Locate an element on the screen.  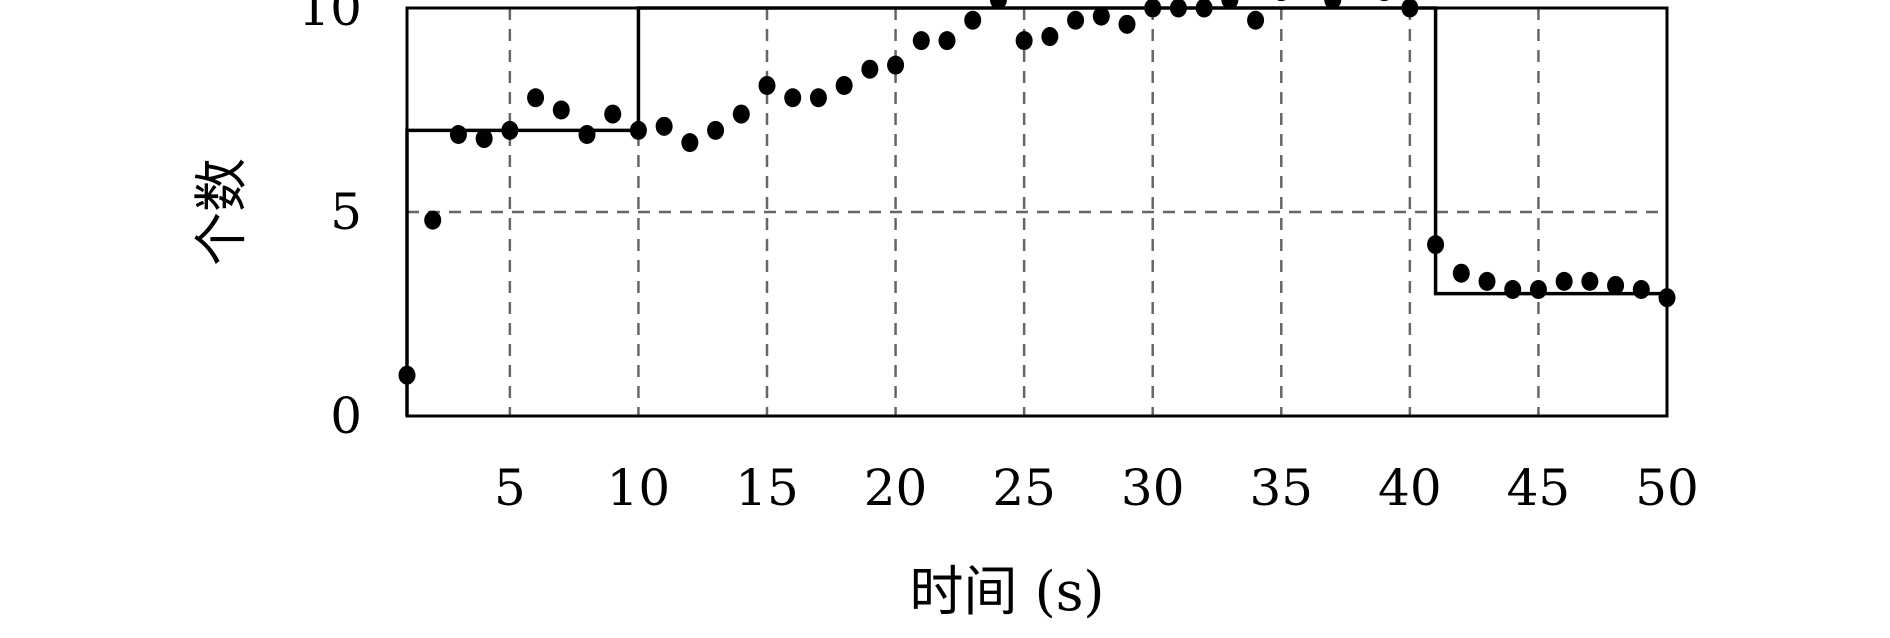
x-tick-label: 15 is located at coordinates (767, 488).